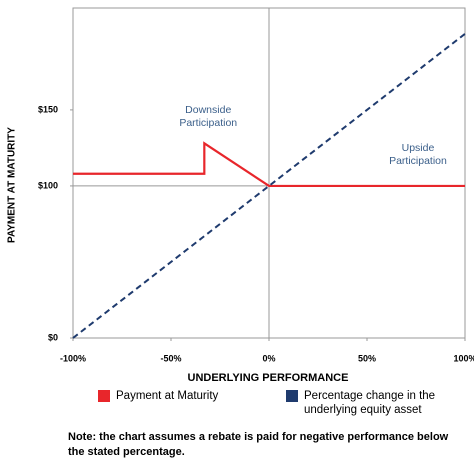  Describe the element at coordinates (73, 358) in the screenshot. I see `x-tick-label: -100%` at that location.